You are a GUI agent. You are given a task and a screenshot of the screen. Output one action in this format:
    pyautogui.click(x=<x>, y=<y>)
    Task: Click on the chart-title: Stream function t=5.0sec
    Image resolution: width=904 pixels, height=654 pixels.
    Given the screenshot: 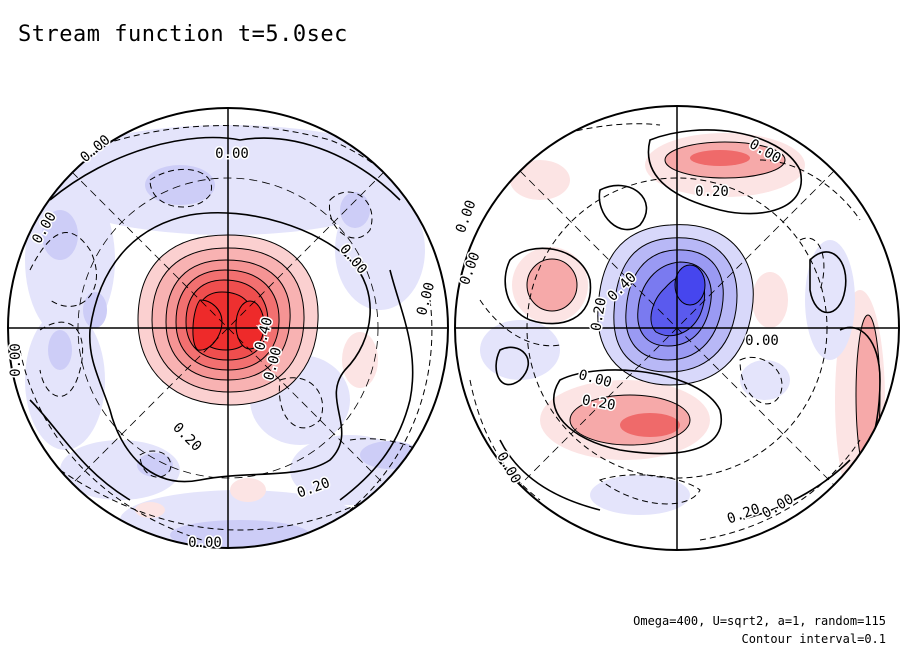 What is the action you would take?
    pyautogui.click(x=183, y=34)
    